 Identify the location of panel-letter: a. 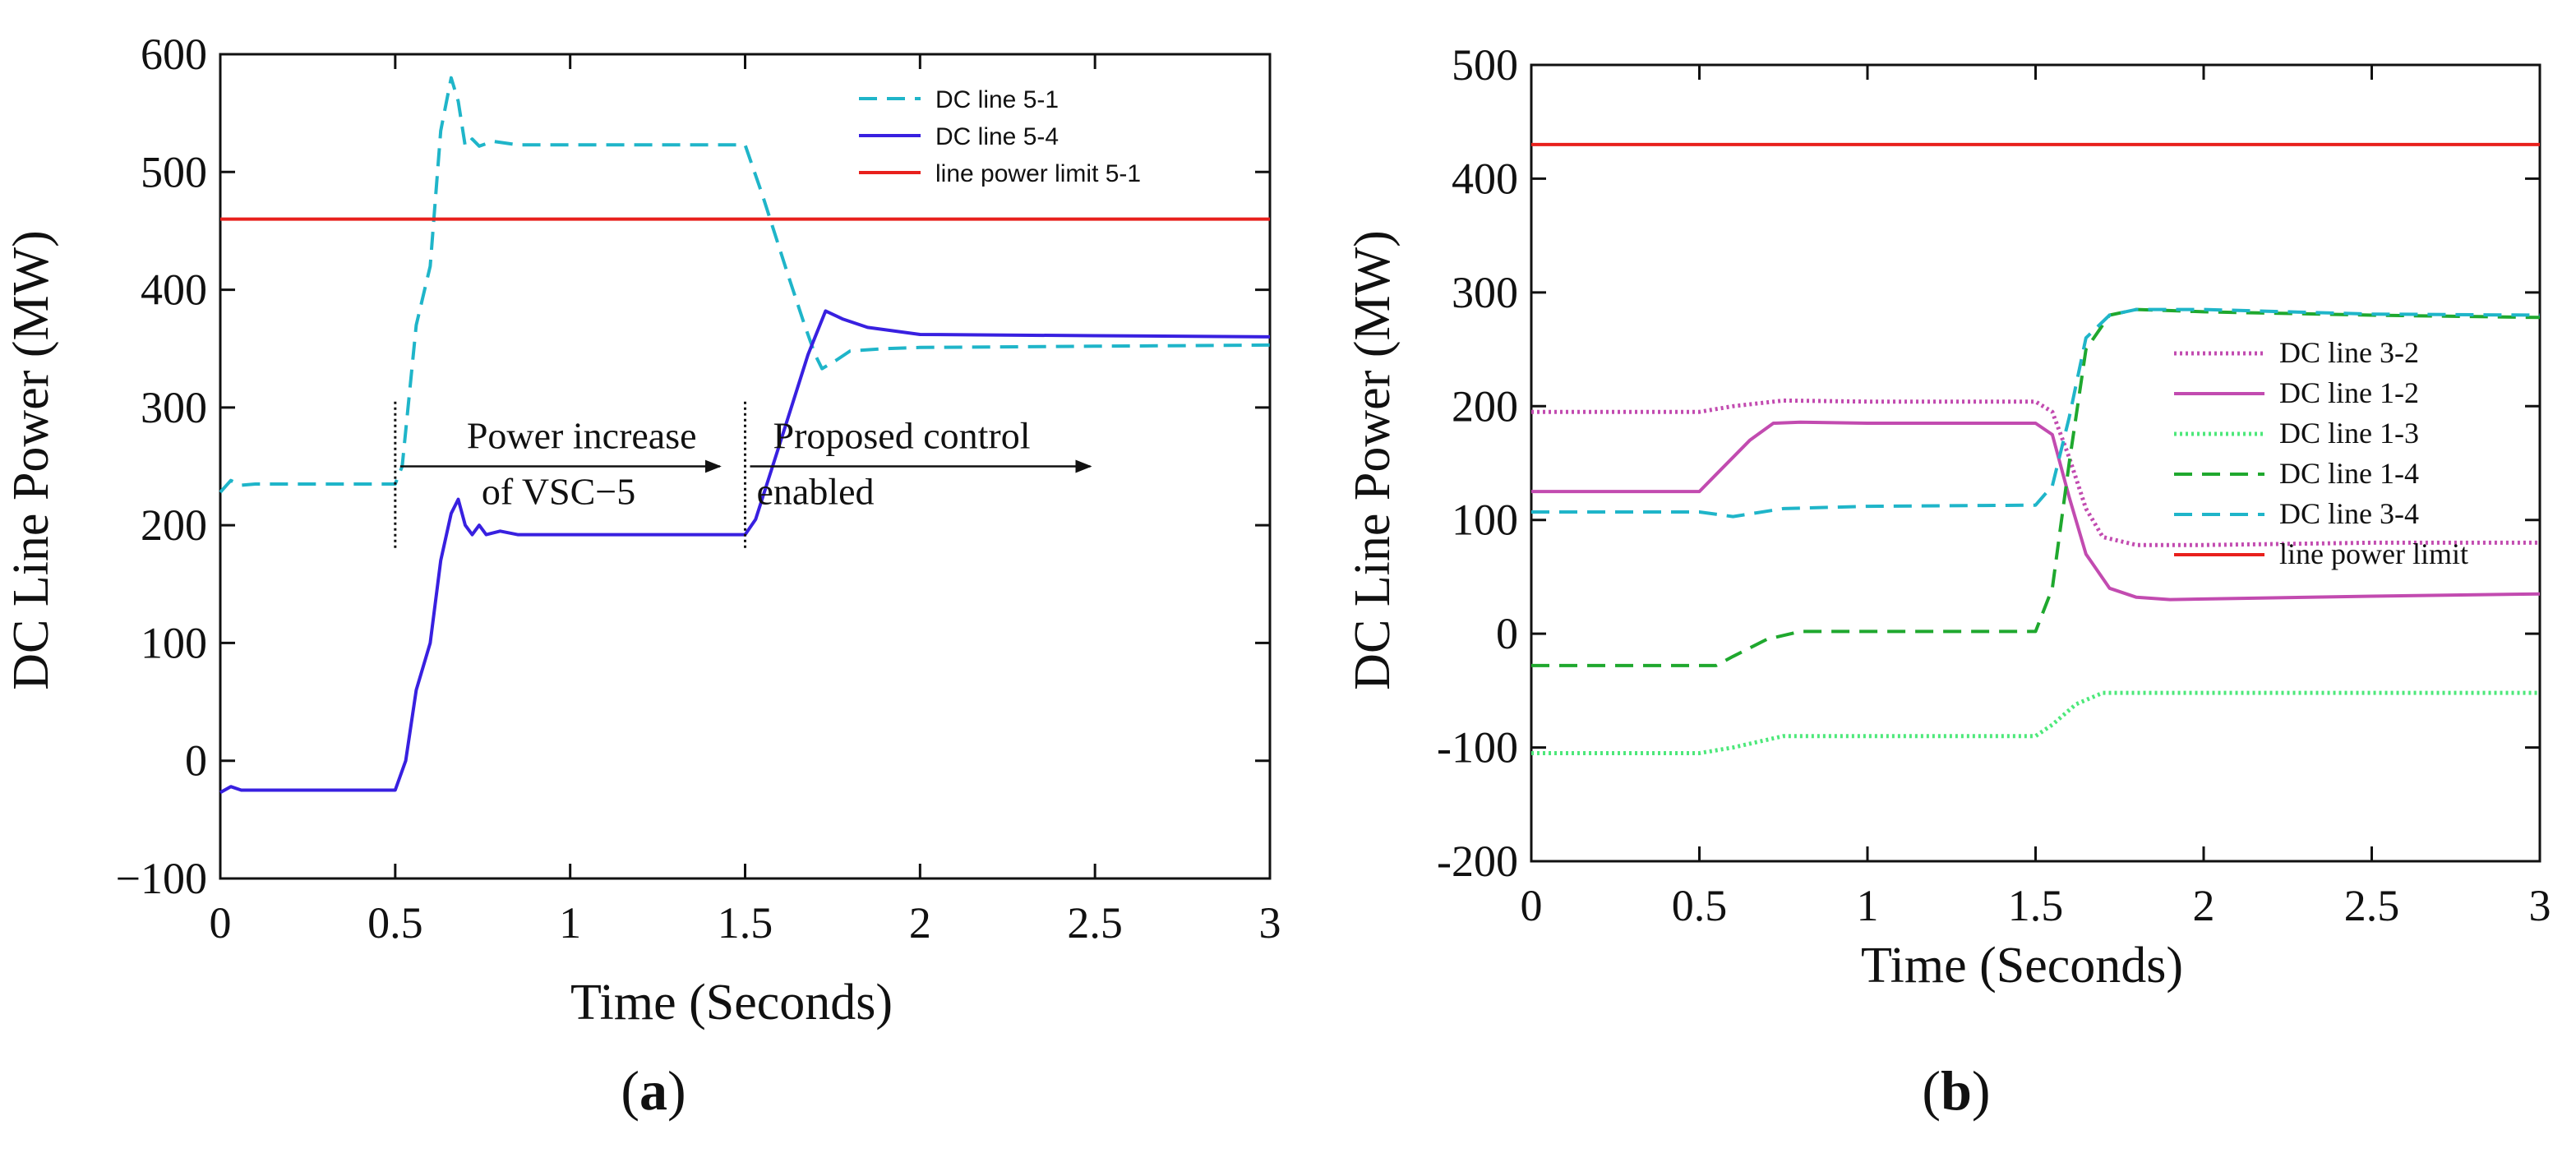
(653, 1090).